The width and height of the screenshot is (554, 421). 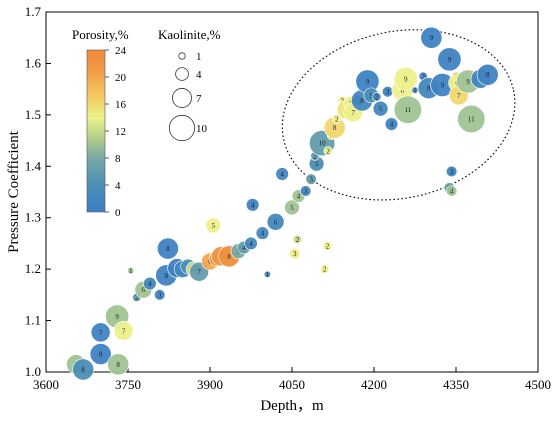 I want to click on kaolinite-legend: Kaolinite,% 1 4 7 10, so click(x=189, y=84).